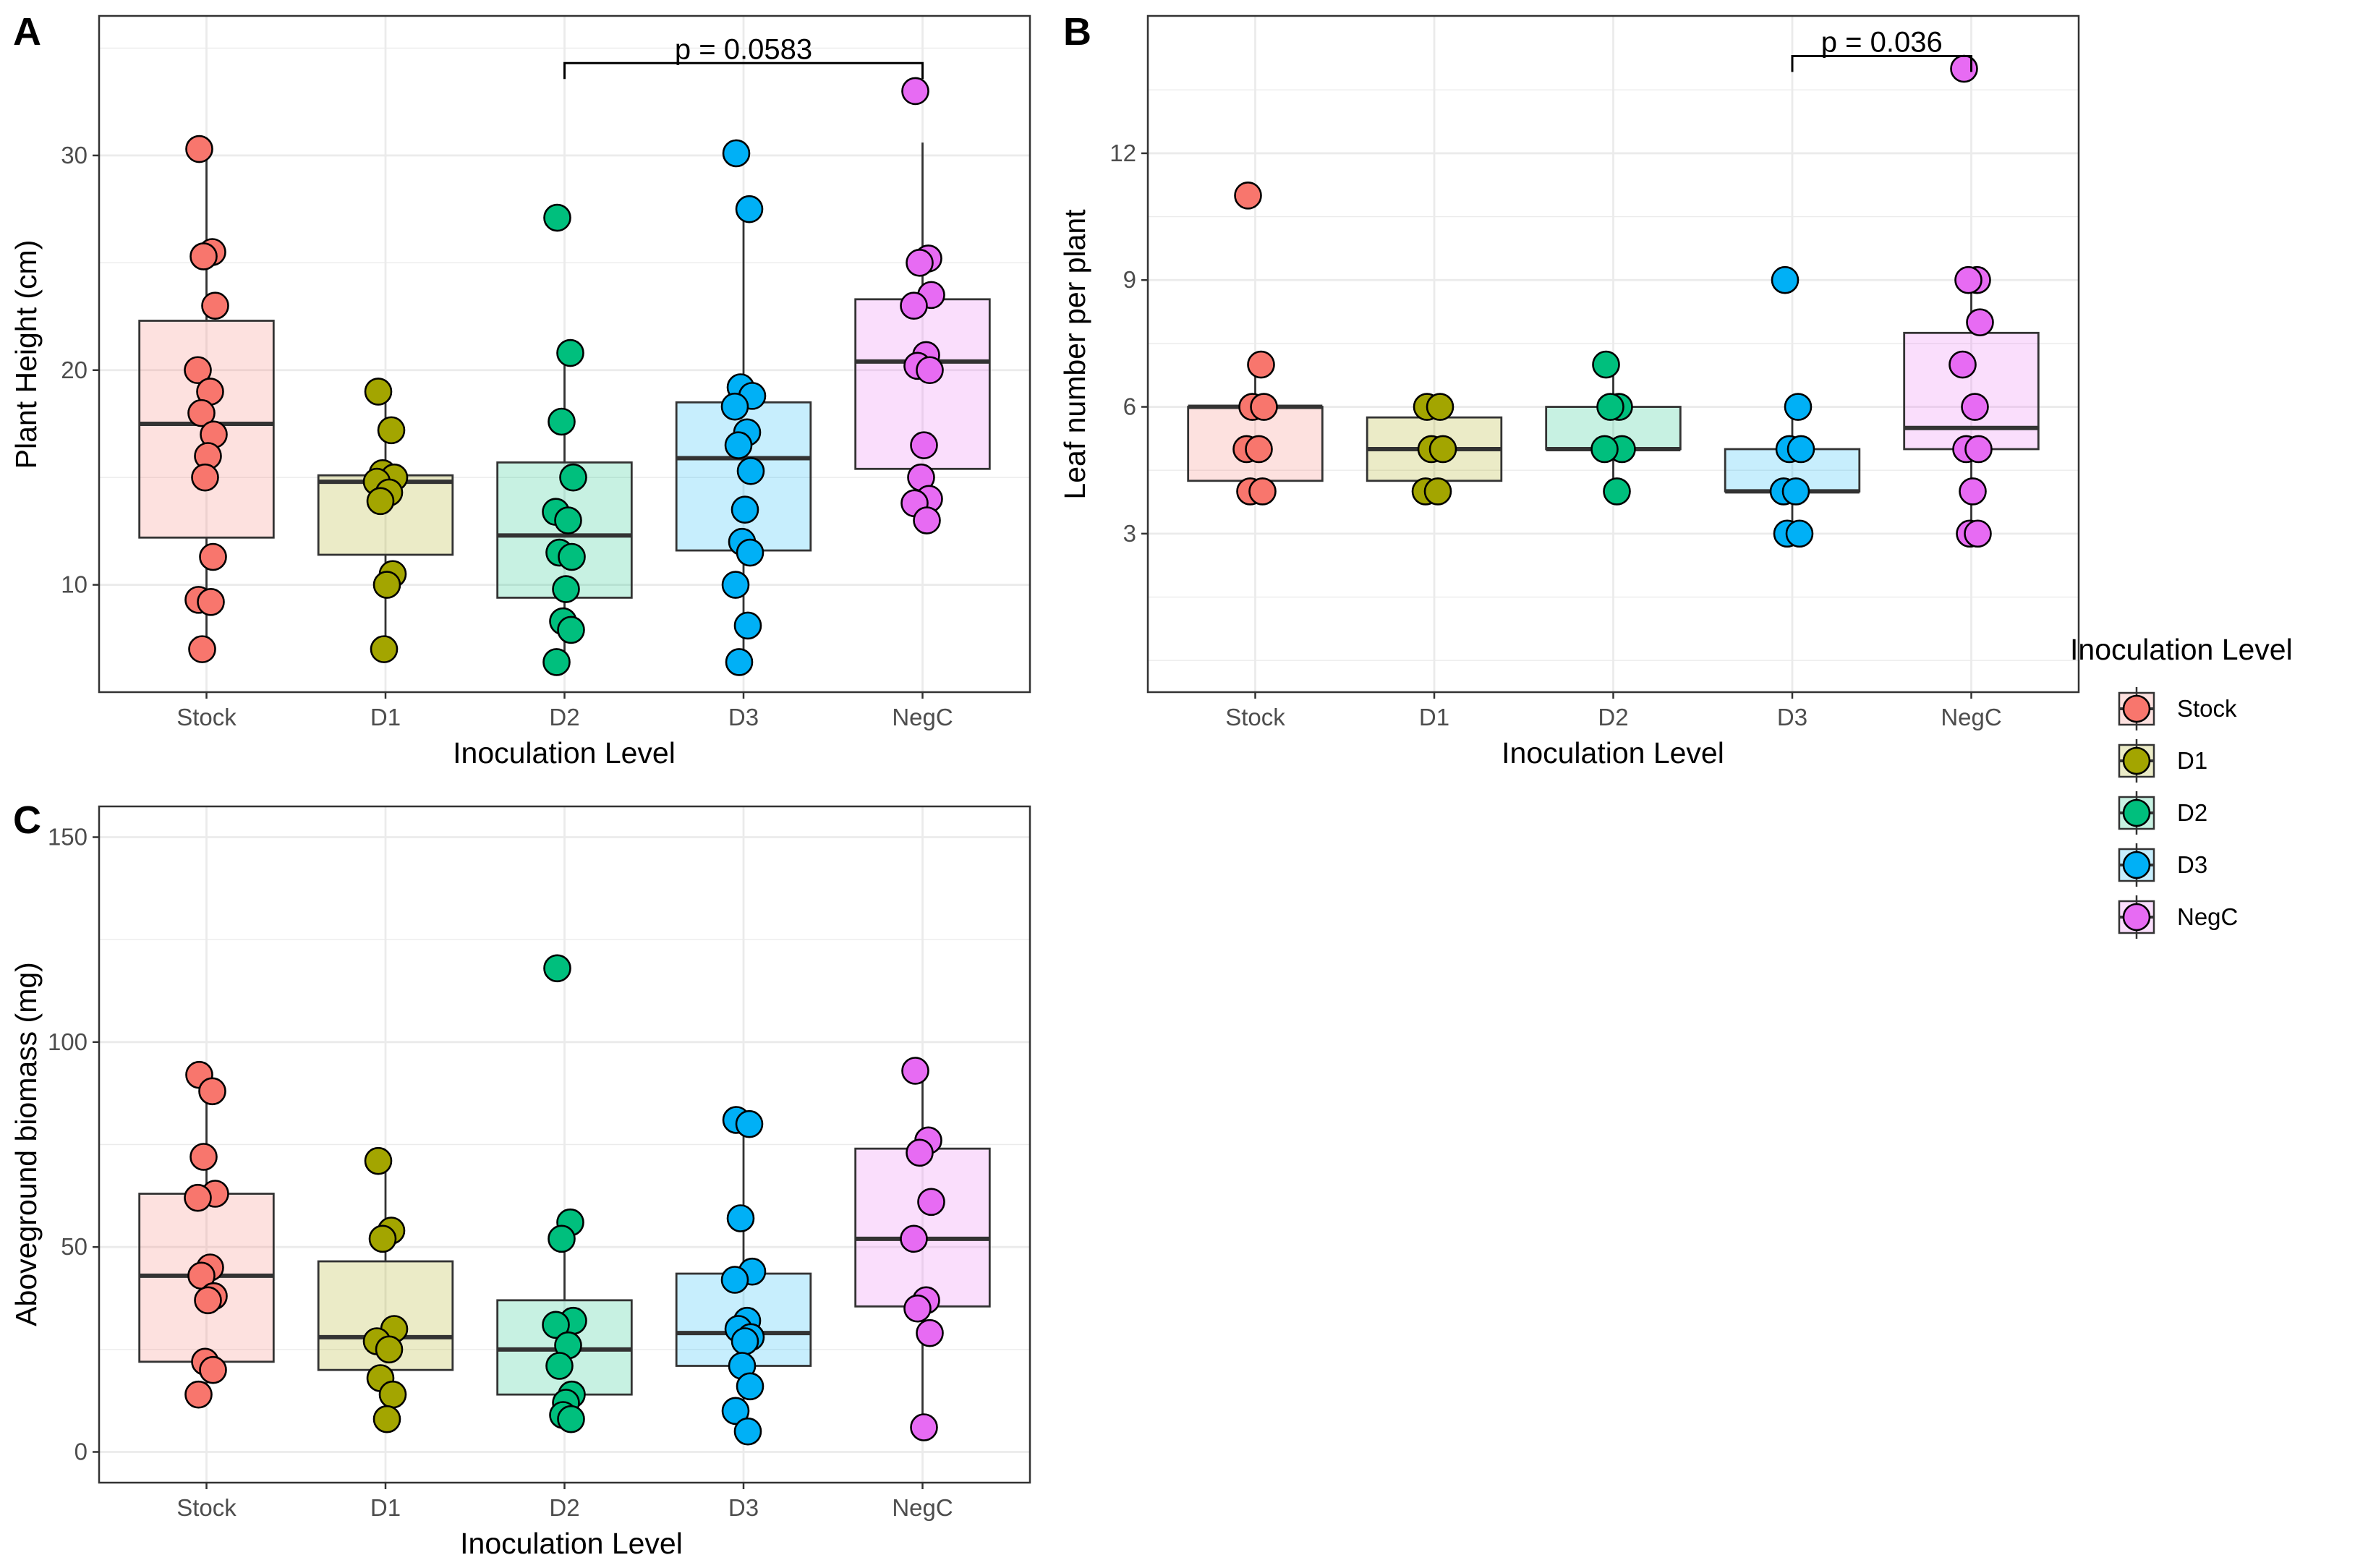 This screenshot has height=1568, width=2368. I want to click on y-tick-label: 9, so click(1129, 279).